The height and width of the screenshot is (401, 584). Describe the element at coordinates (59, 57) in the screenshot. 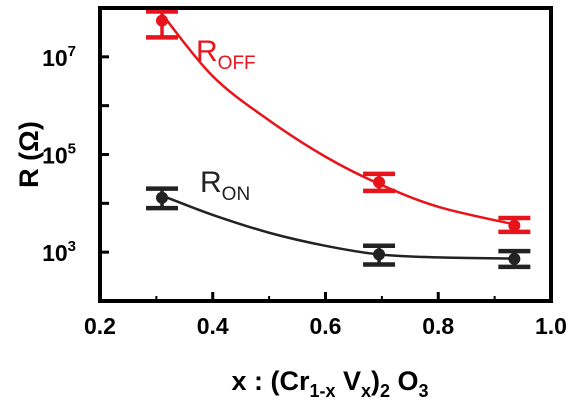

I see `y-tick-label: 10⁷` at that location.